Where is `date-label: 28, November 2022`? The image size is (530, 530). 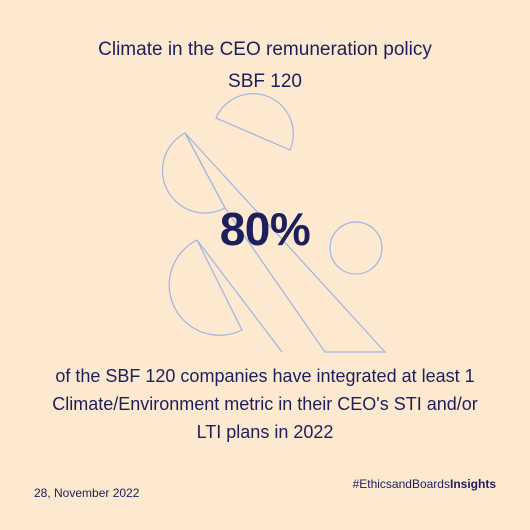
date-label: 28, November 2022 is located at coordinates (87, 493).